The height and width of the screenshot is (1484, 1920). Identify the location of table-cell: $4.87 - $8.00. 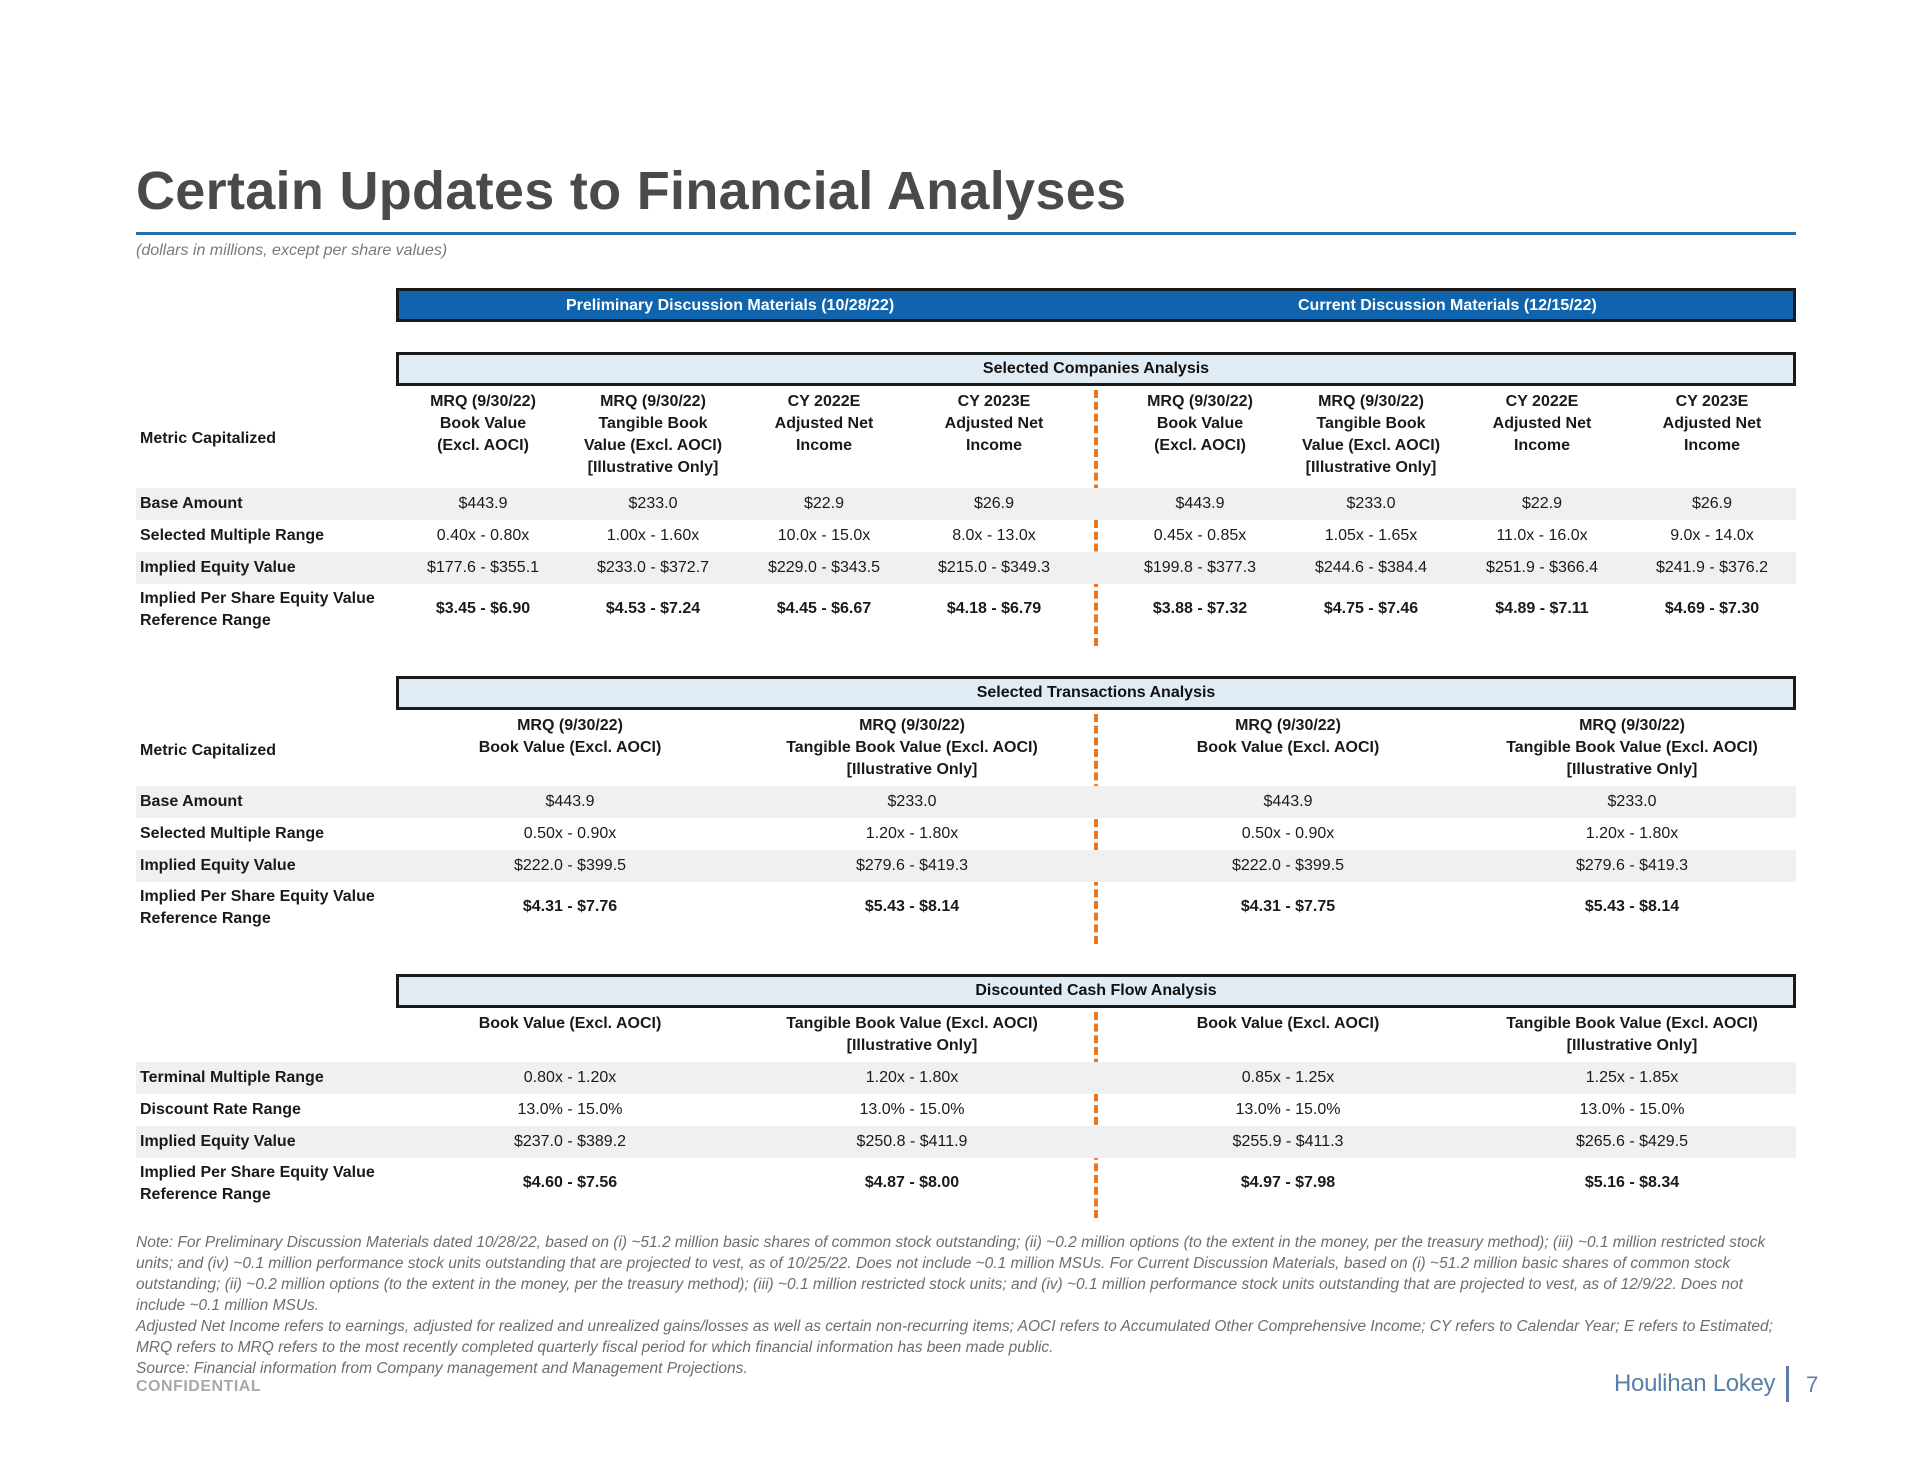
(912, 1182).